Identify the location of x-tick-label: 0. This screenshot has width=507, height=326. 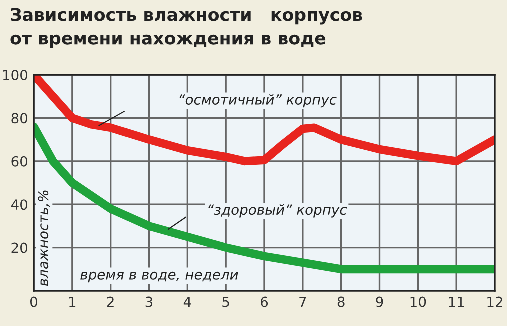
(34, 302).